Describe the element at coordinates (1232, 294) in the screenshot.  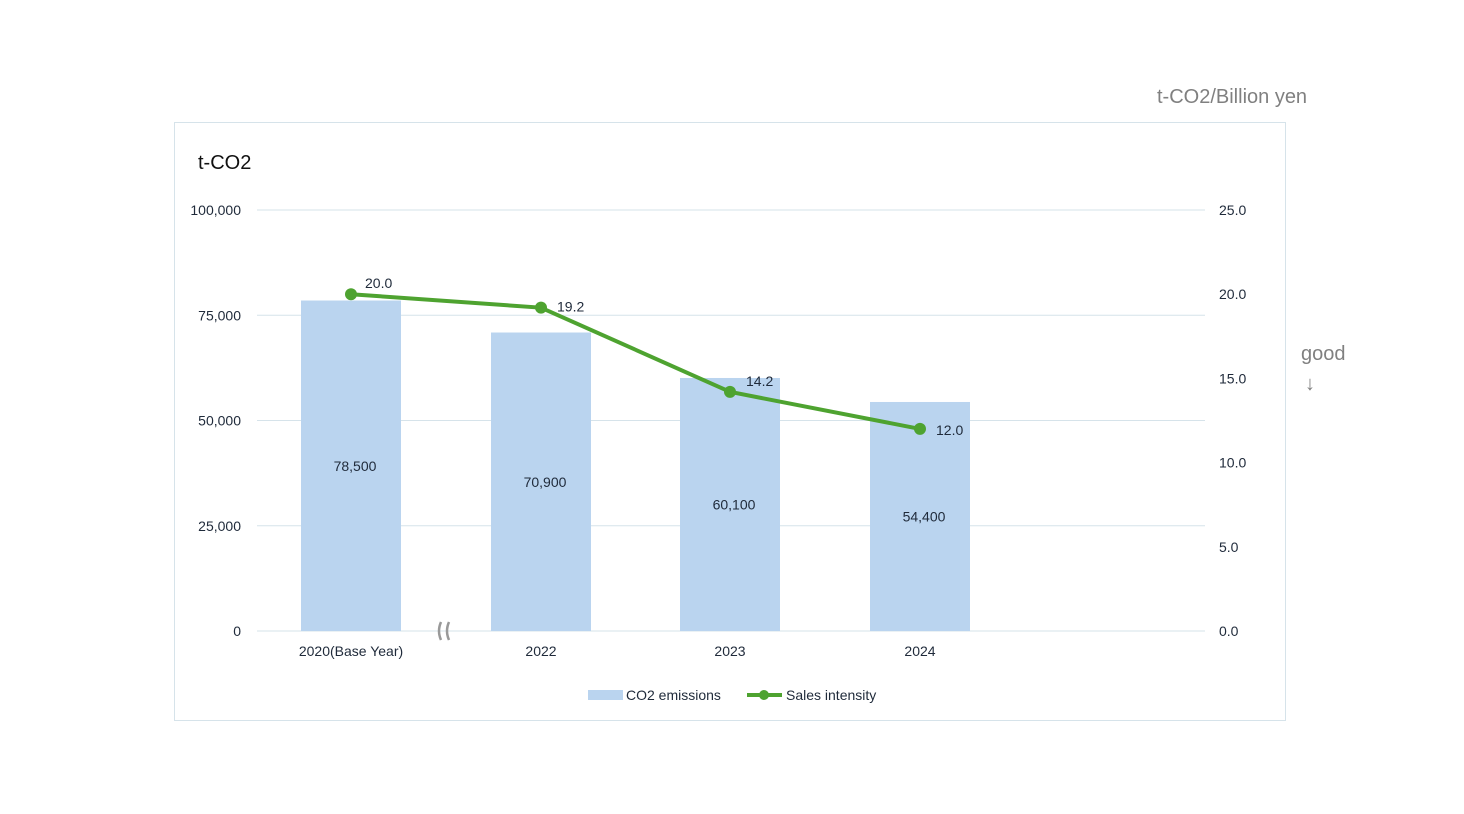
I see `y2-tick-label: 20.0` at that location.